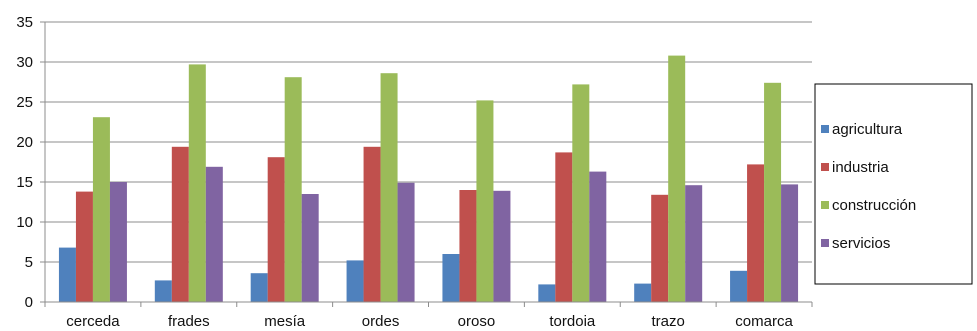  I want to click on bar-agricultura-ordes, so click(355, 281).